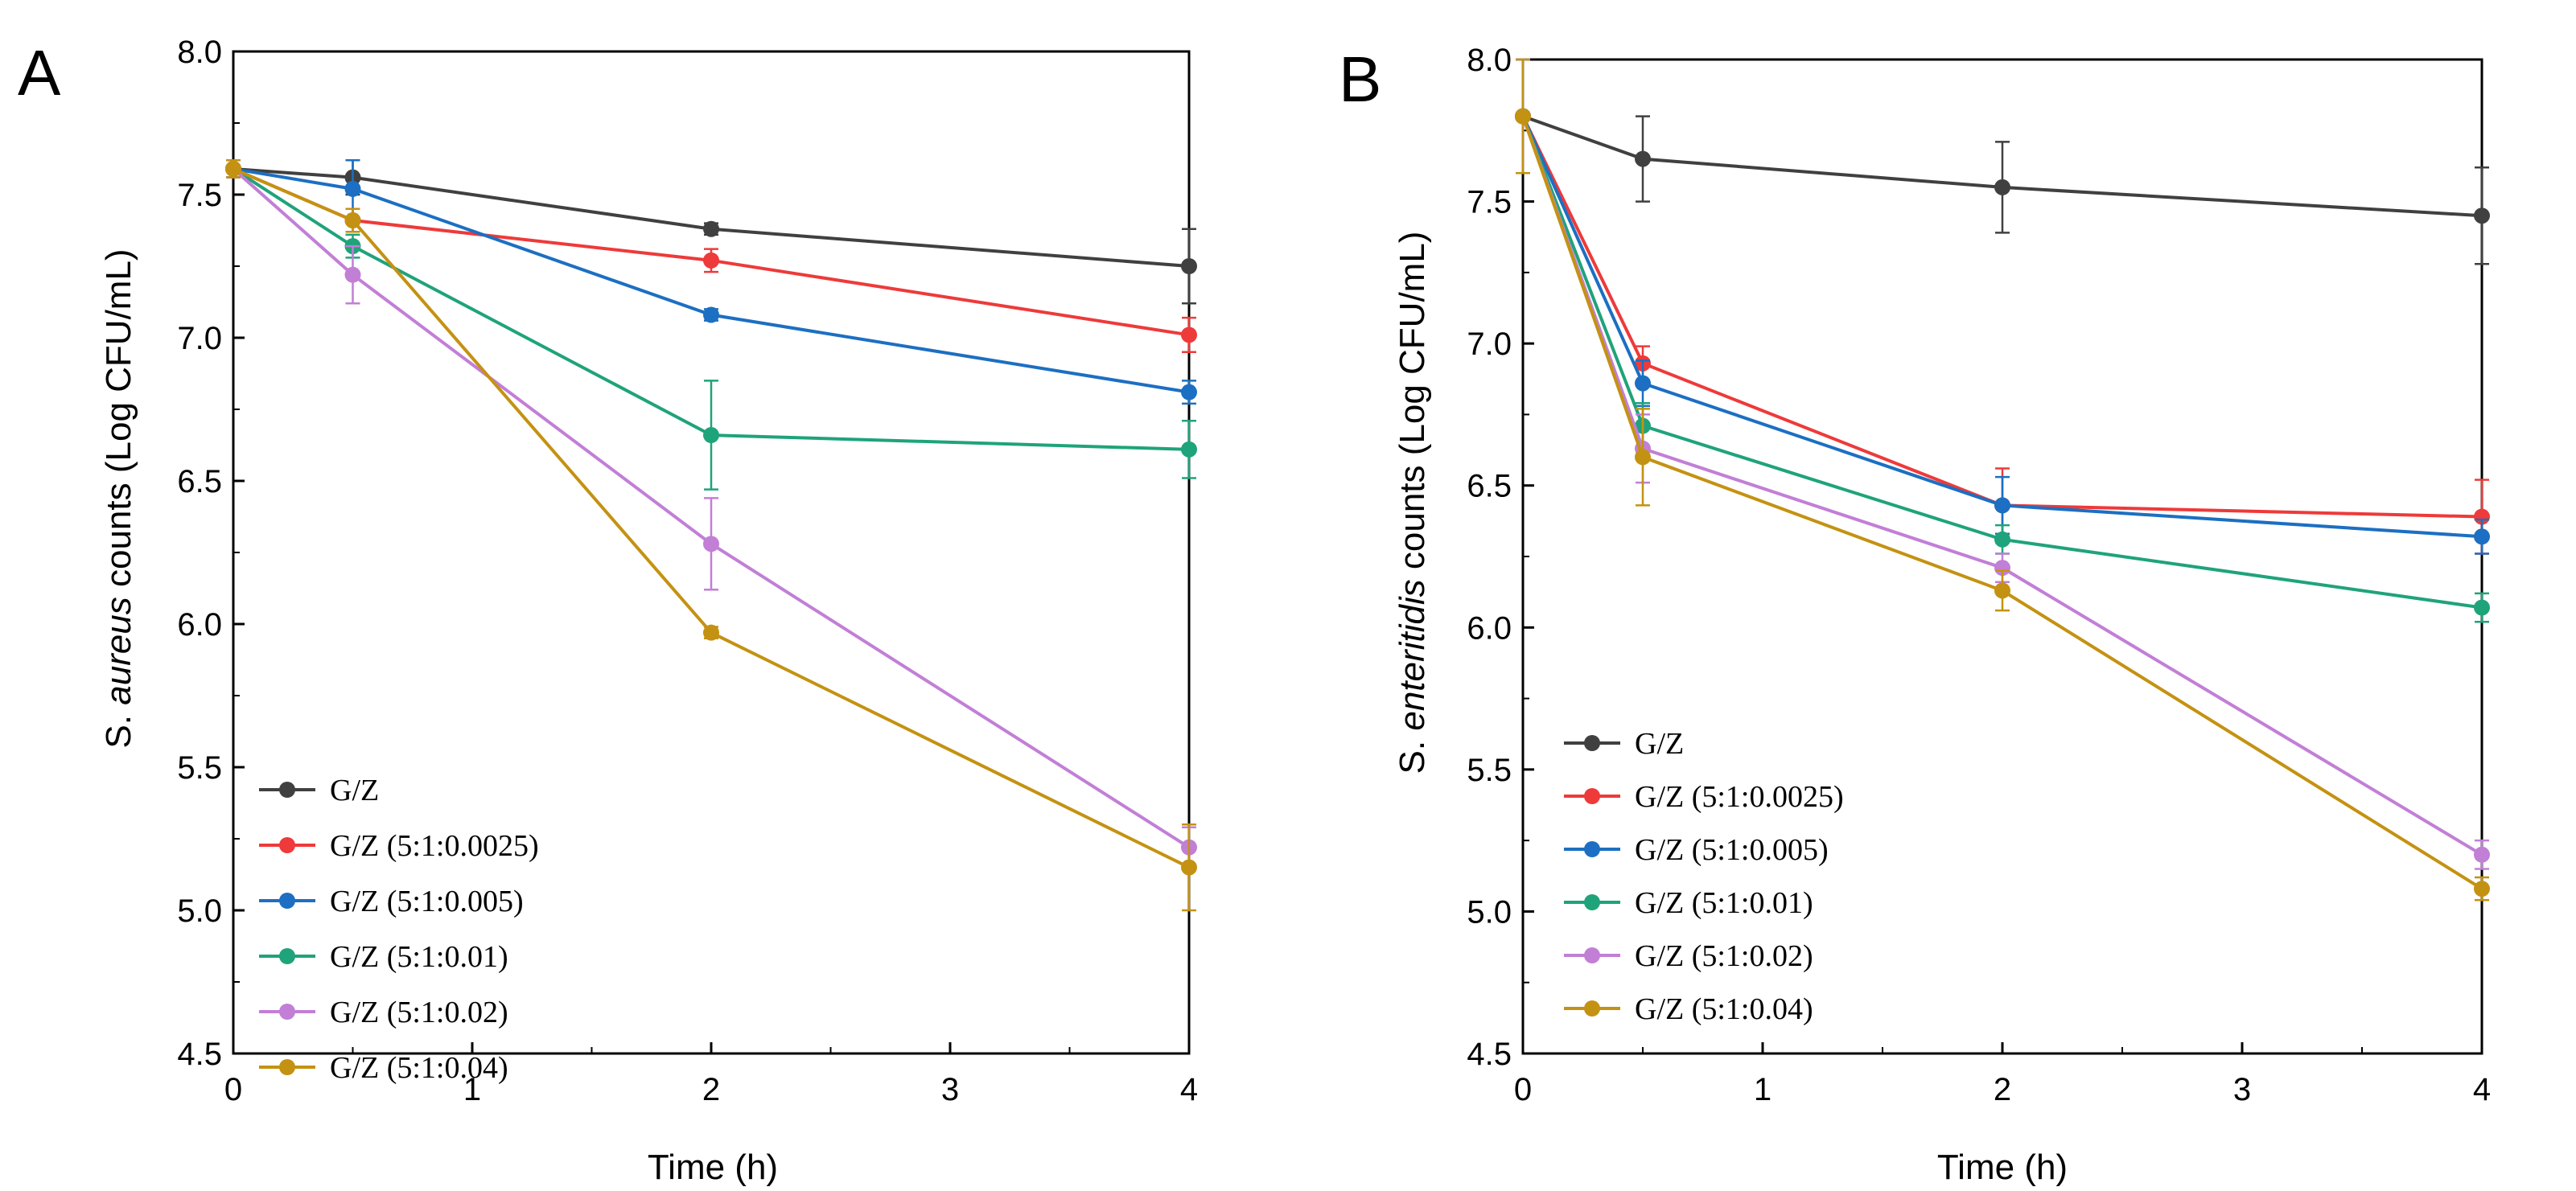 The height and width of the screenshot is (1191, 2576). I want to click on y-tick-label: 4.5, so click(1489, 1054).